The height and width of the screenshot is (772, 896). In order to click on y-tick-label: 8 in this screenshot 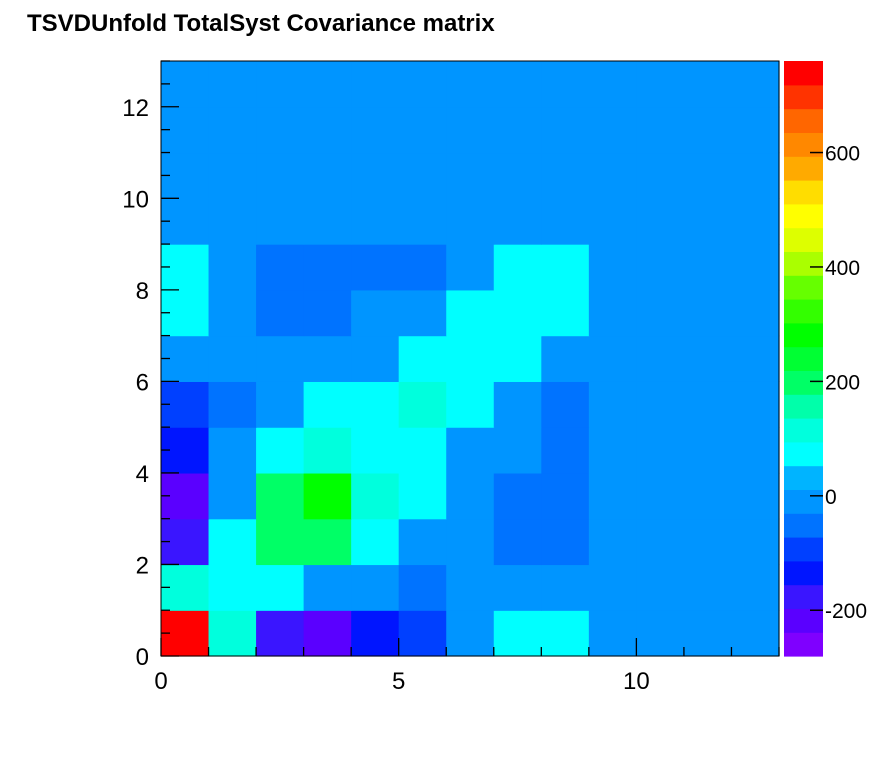, I will do `click(142, 291)`.